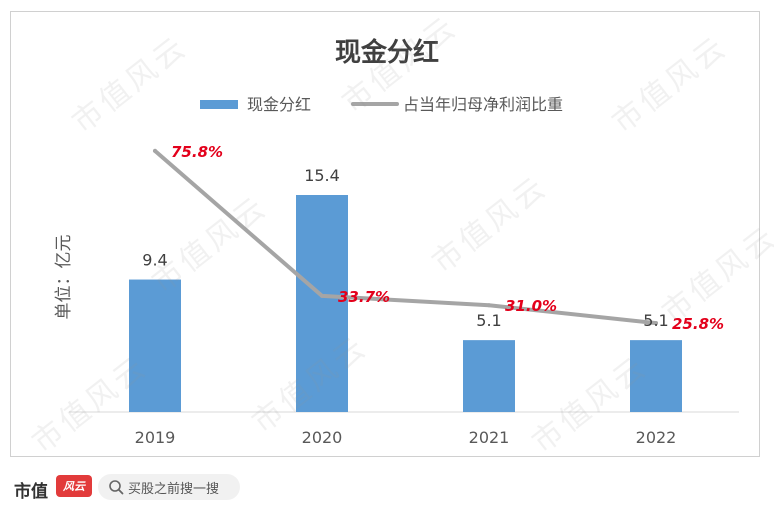  Describe the element at coordinates (155, 345) in the screenshot. I see `bar-2019` at that location.